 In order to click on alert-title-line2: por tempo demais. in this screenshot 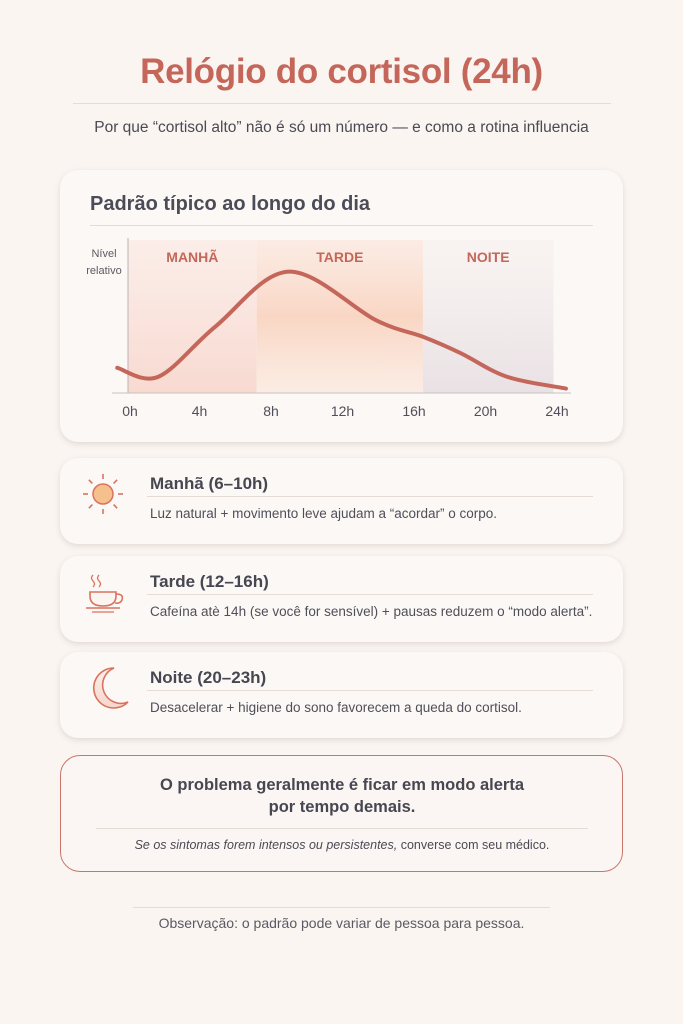, I will do `click(342, 807)`.